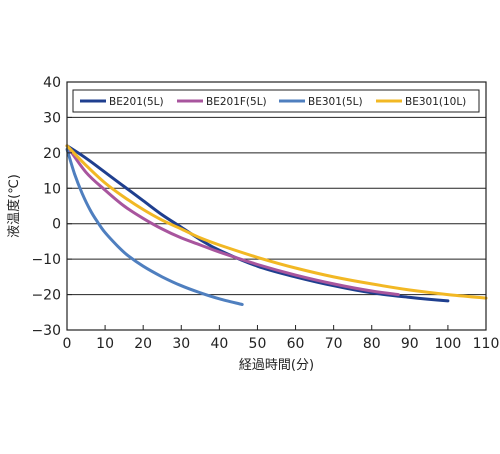 This screenshot has width=500, height=454. What do you see at coordinates (46, 296) in the screenshot?
I see `y-tick-label: −20` at bounding box center [46, 296].